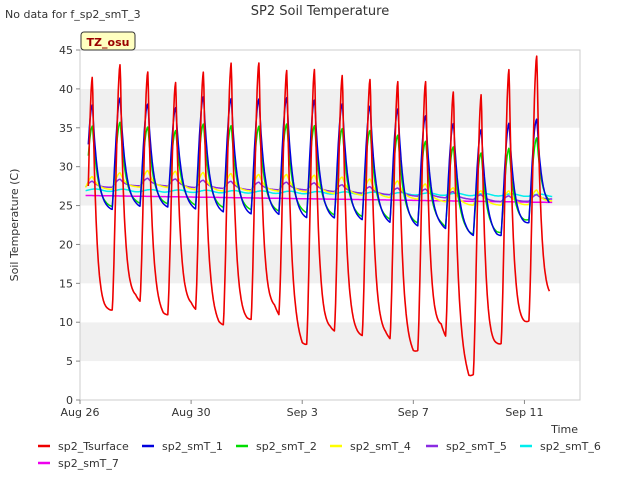 The height and width of the screenshot is (480, 640). What do you see at coordinates (88, 463) in the screenshot?
I see `legend-label: sp2_smT_7` at bounding box center [88, 463].